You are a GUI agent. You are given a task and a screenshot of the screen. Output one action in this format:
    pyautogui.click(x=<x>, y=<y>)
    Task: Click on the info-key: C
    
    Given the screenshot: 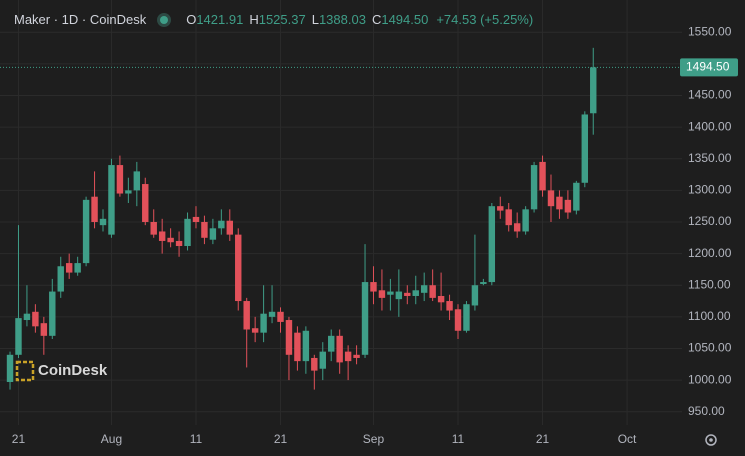 What is the action you would take?
    pyautogui.click(x=376, y=19)
    